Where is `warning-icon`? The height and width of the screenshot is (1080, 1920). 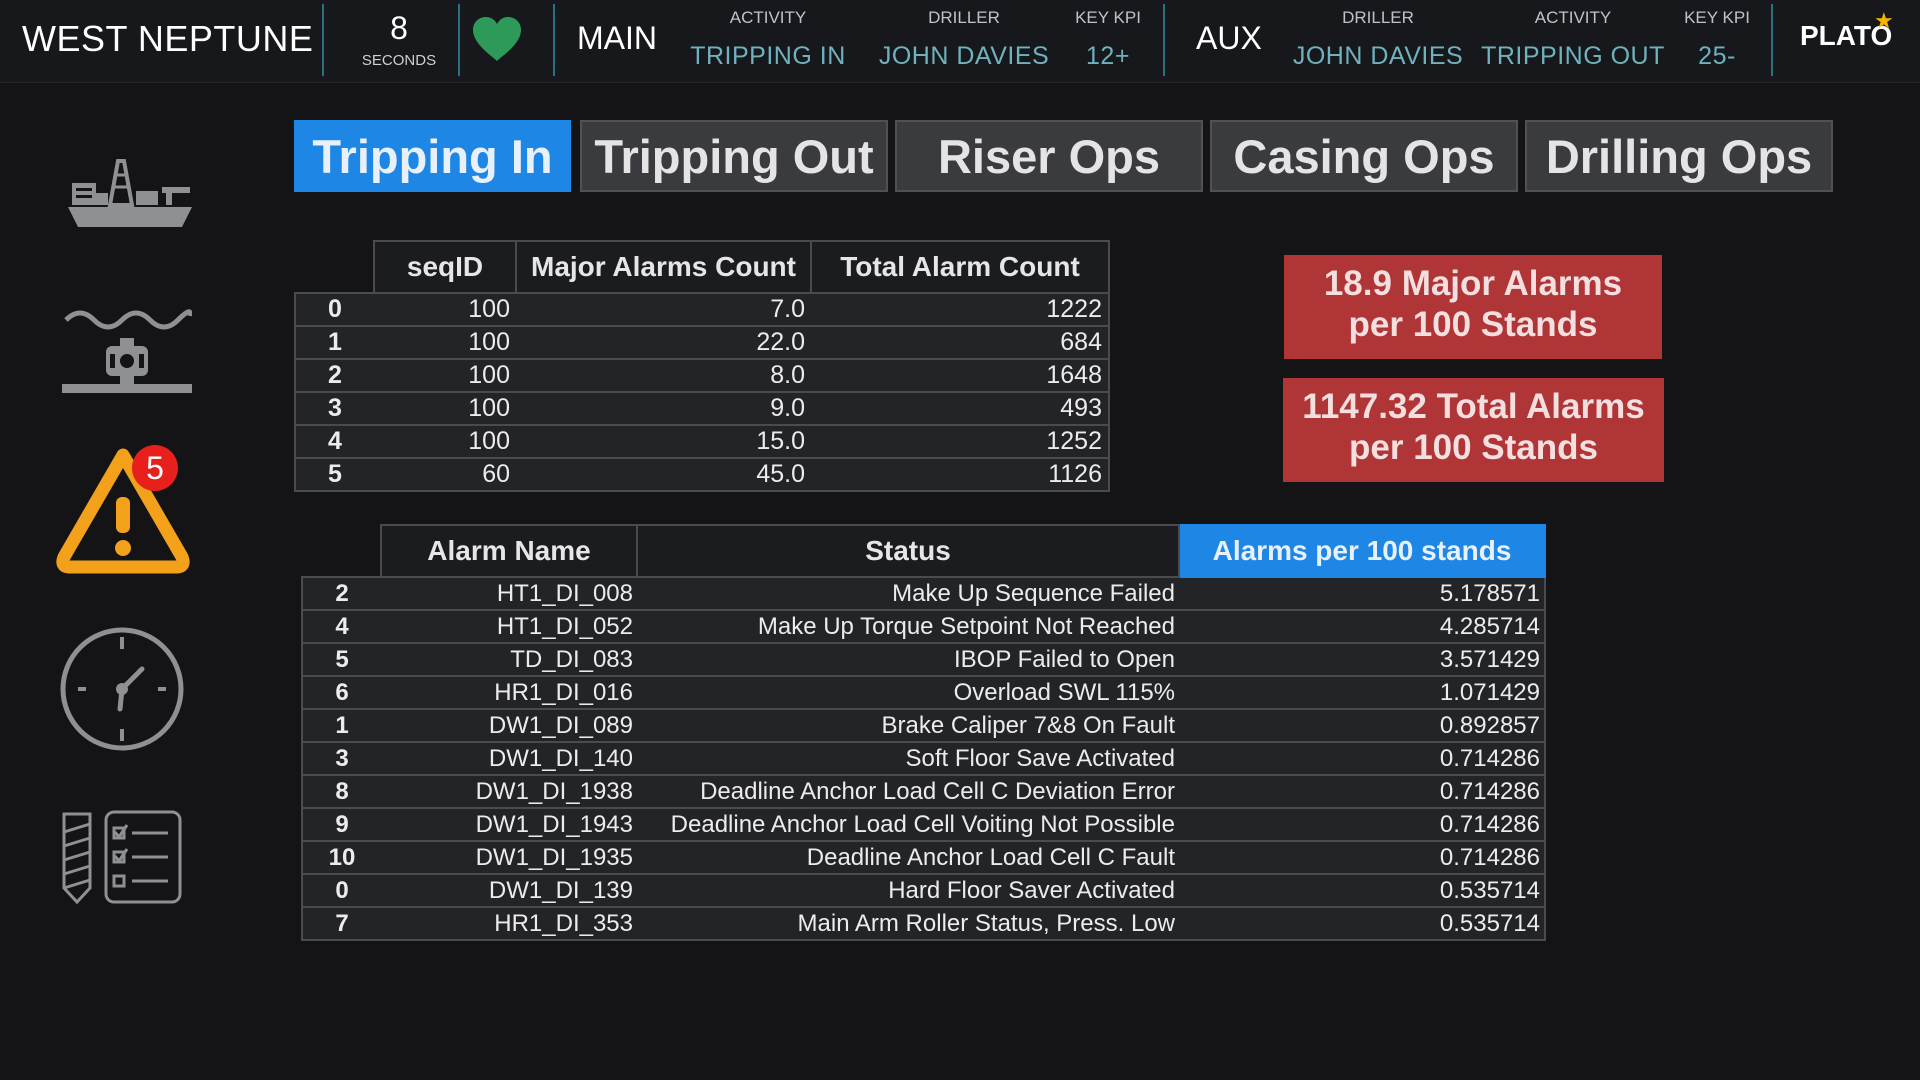
warning-icon is located at coordinates (123, 510).